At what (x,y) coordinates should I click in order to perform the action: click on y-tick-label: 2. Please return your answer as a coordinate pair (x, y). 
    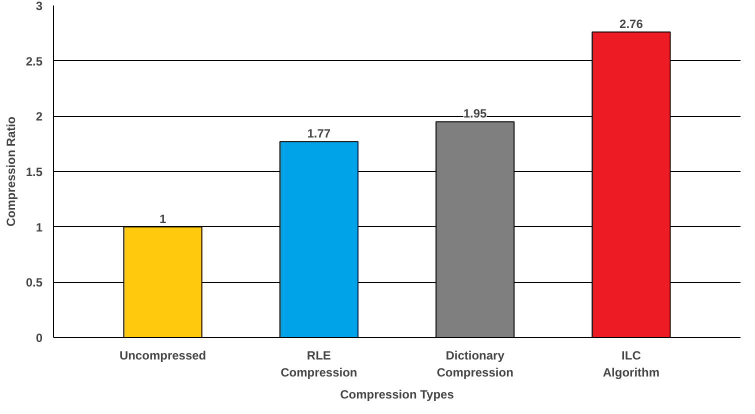
    Looking at the image, I should click on (39, 117).